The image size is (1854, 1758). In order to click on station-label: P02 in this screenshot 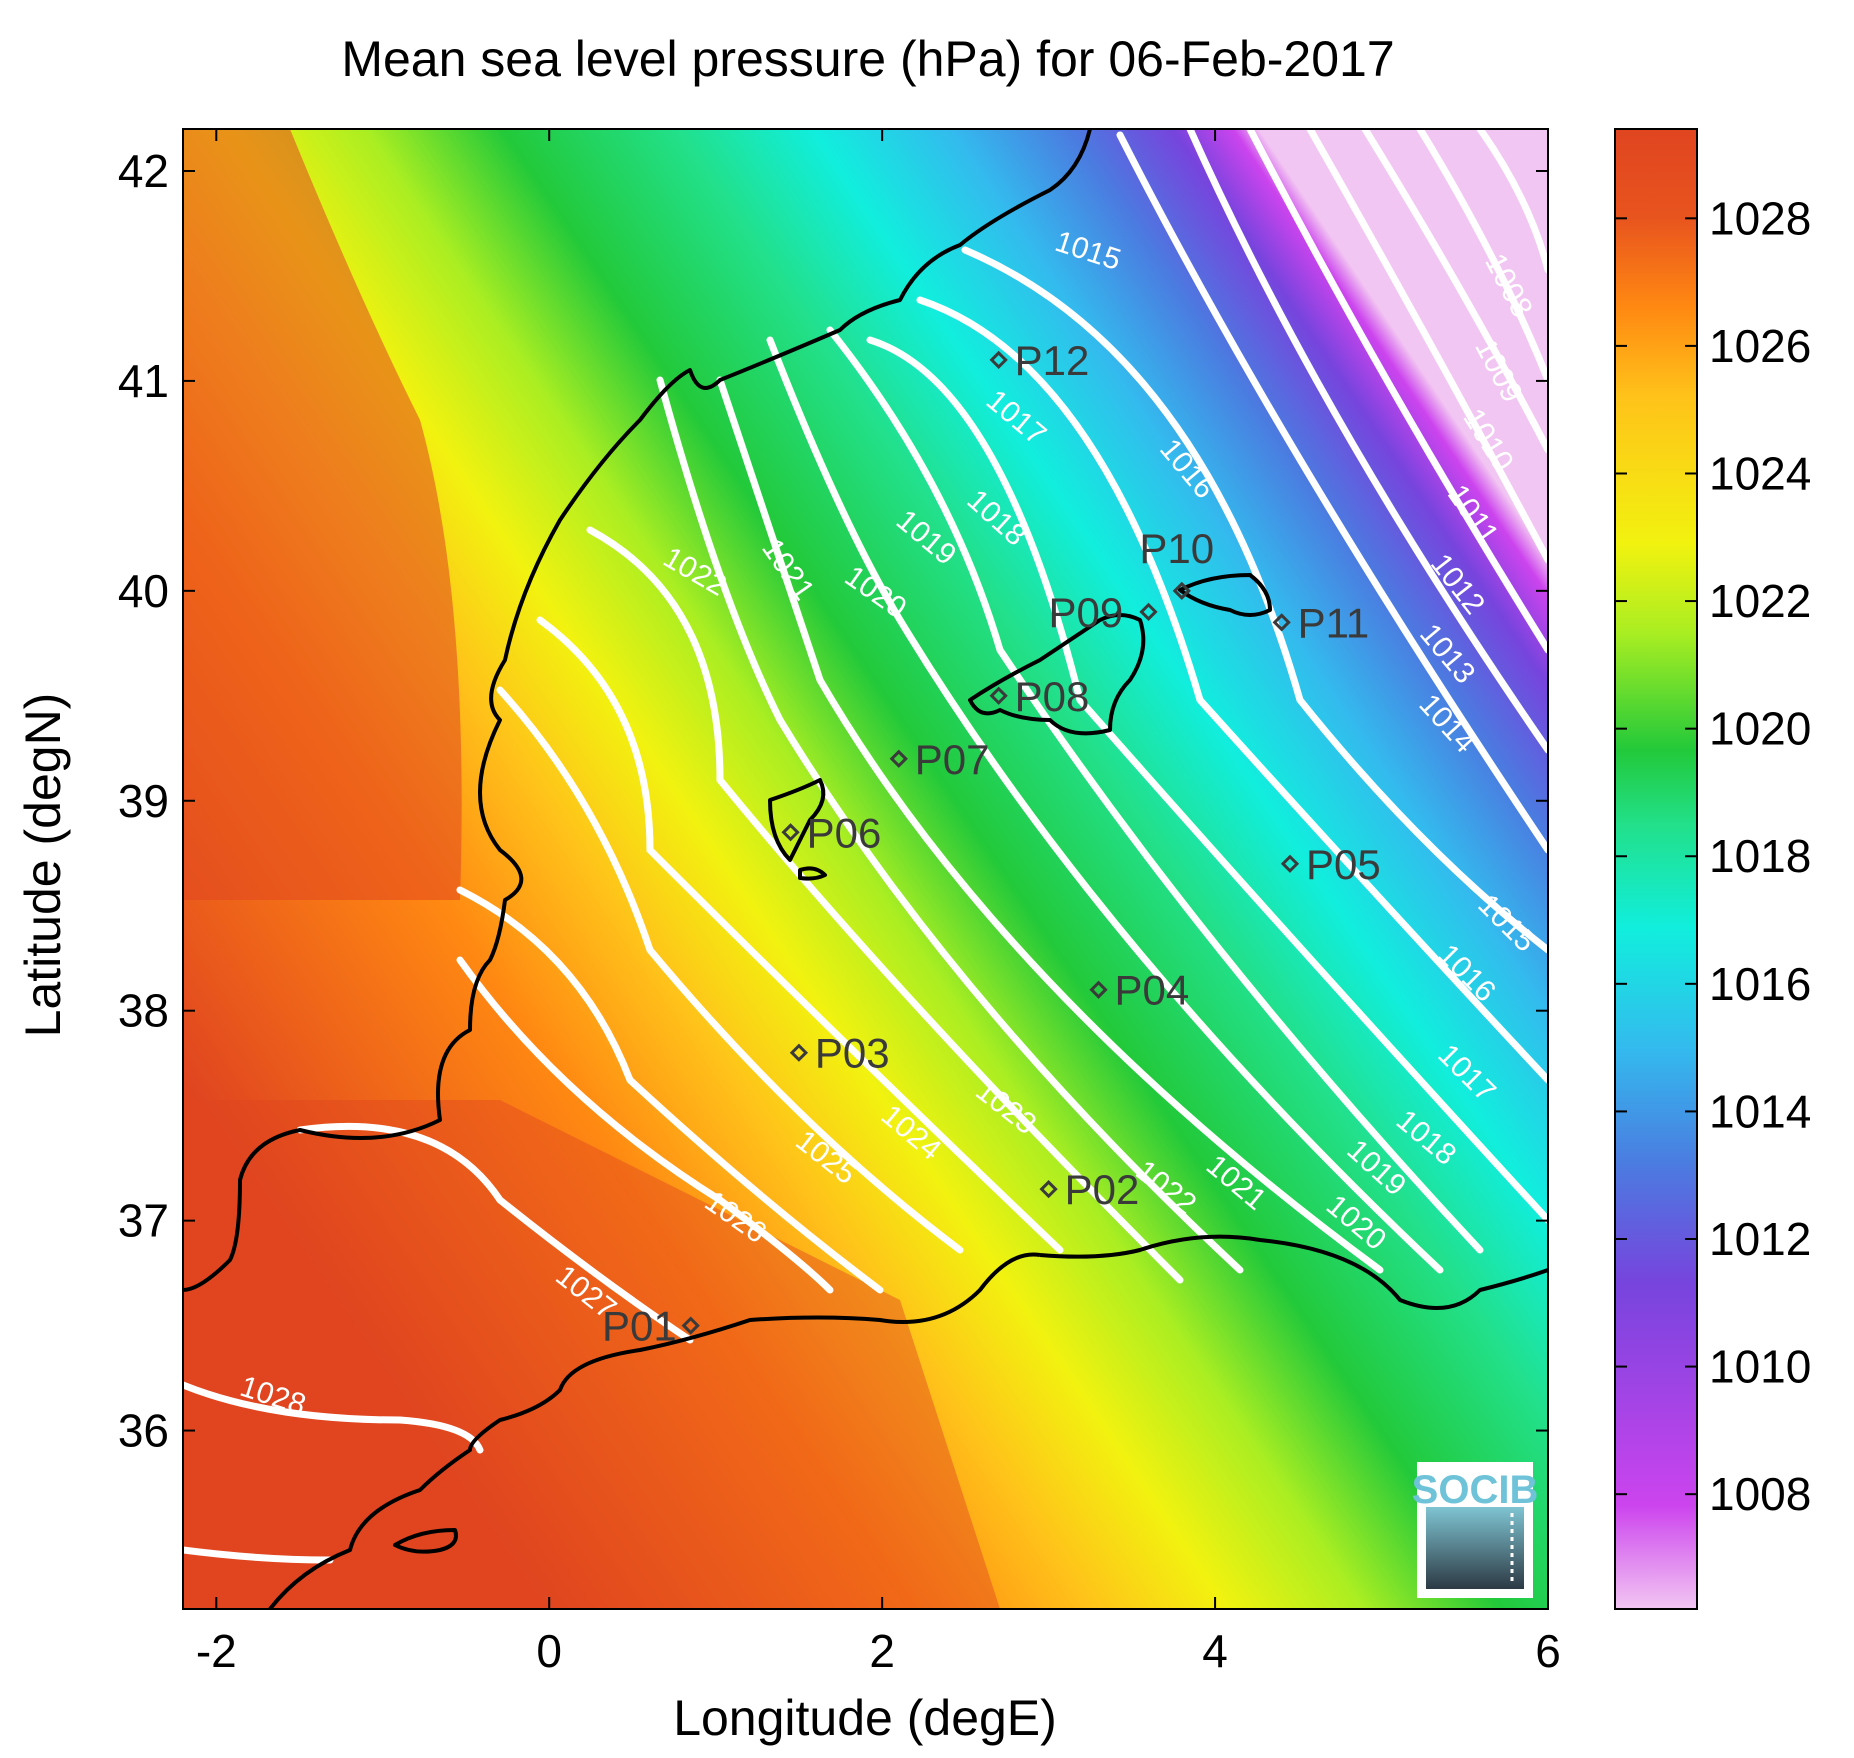, I will do `click(1102, 1189)`.